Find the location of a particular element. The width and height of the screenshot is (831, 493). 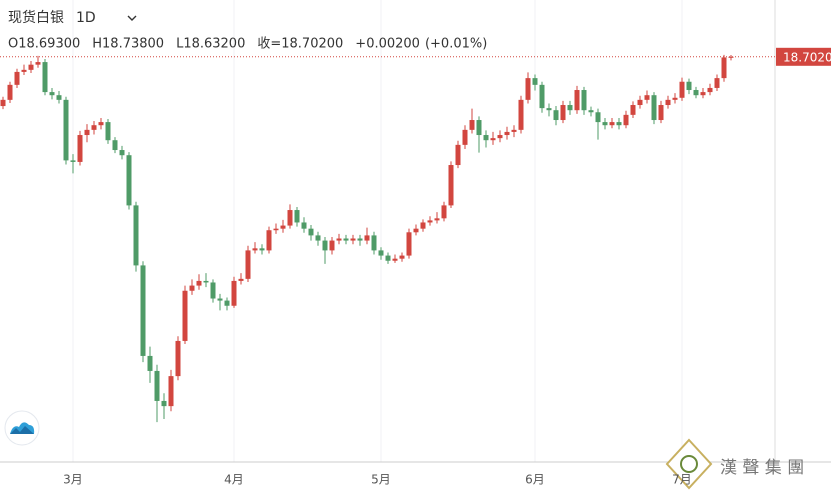

watermark-logo is located at coordinates (689, 464).